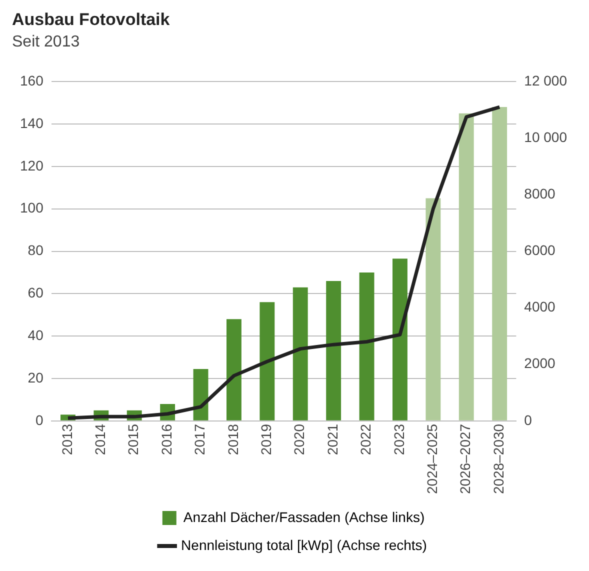  What do you see at coordinates (465, 459) in the screenshot?
I see `x-tick-label: 2026–2027` at bounding box center [465, 459].